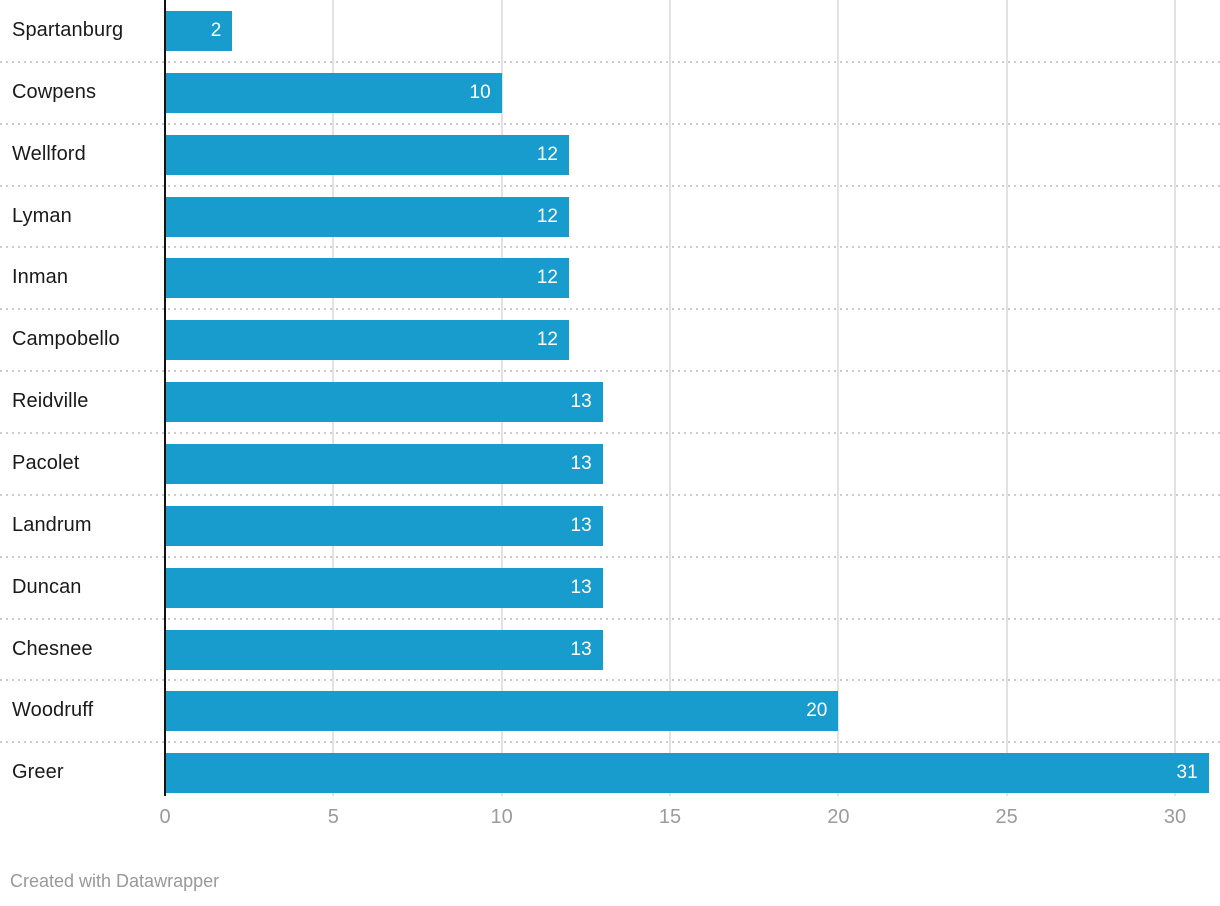  I want to click on bar-row: Landrum 13, so click(610, 525).